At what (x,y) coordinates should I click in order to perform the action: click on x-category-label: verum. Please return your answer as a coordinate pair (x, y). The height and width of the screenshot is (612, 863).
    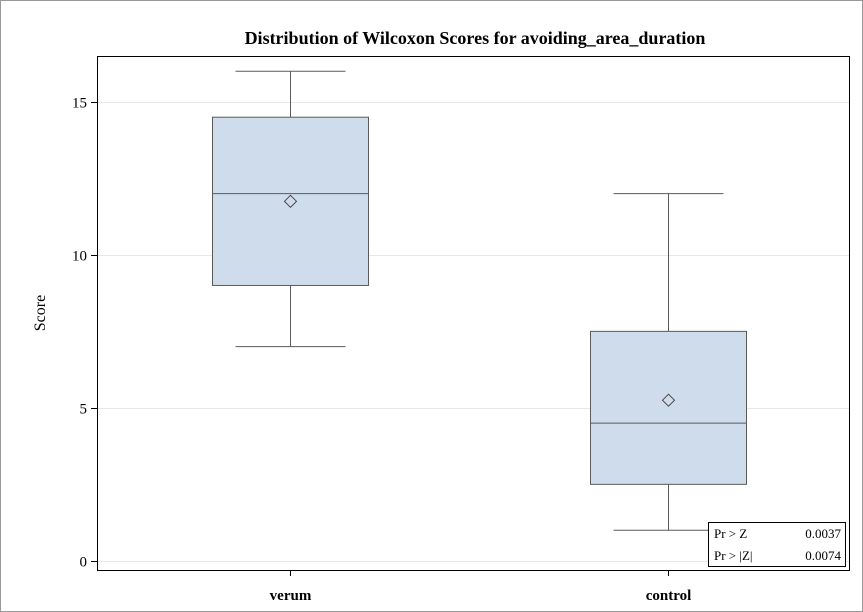
    Looking at the image, I should click on (291, 596).